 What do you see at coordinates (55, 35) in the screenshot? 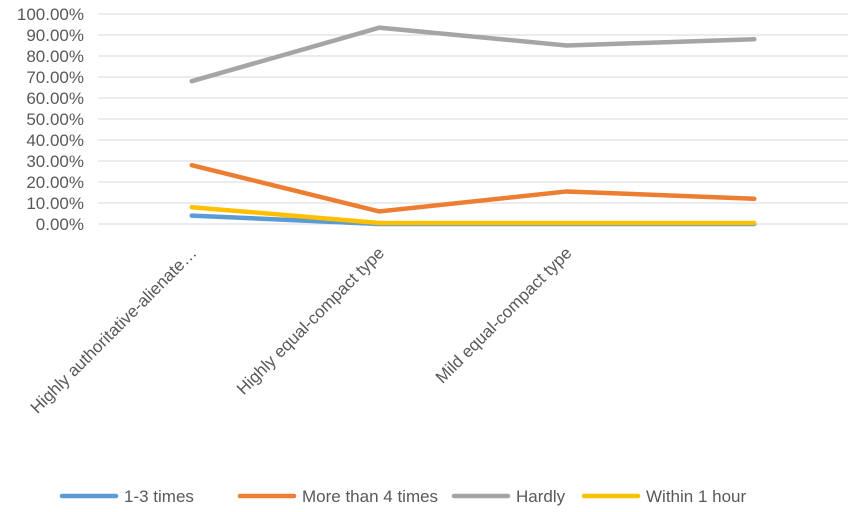
I see `y-tick-label: 90.00%` at bounding box center [55, 35].